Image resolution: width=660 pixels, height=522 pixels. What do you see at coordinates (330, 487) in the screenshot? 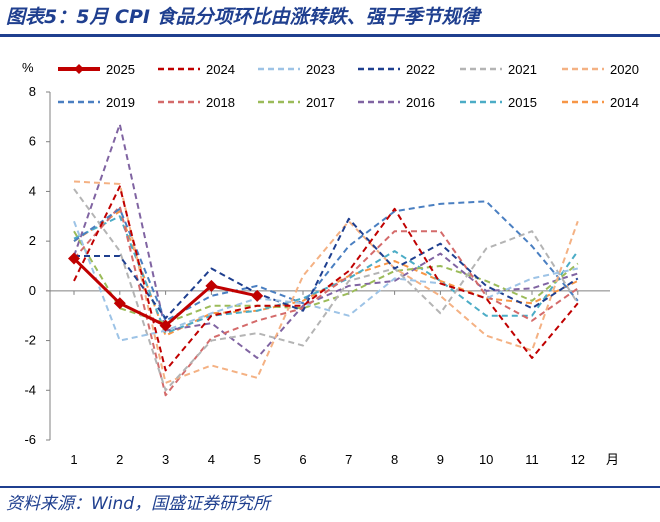
I see `footer-divider` at bounding box center [330, 487].